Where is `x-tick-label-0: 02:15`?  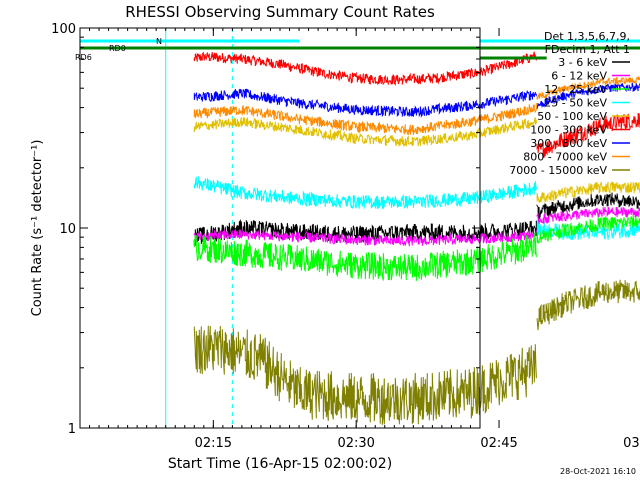
x-tick-label-0: 02:15 is located at coordinates (213, 443).